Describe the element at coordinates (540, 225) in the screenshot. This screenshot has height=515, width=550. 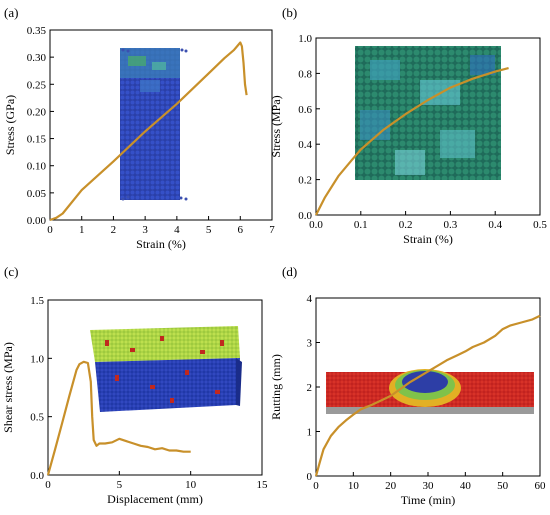
I see `x-tick-label: 0.5` at that location.